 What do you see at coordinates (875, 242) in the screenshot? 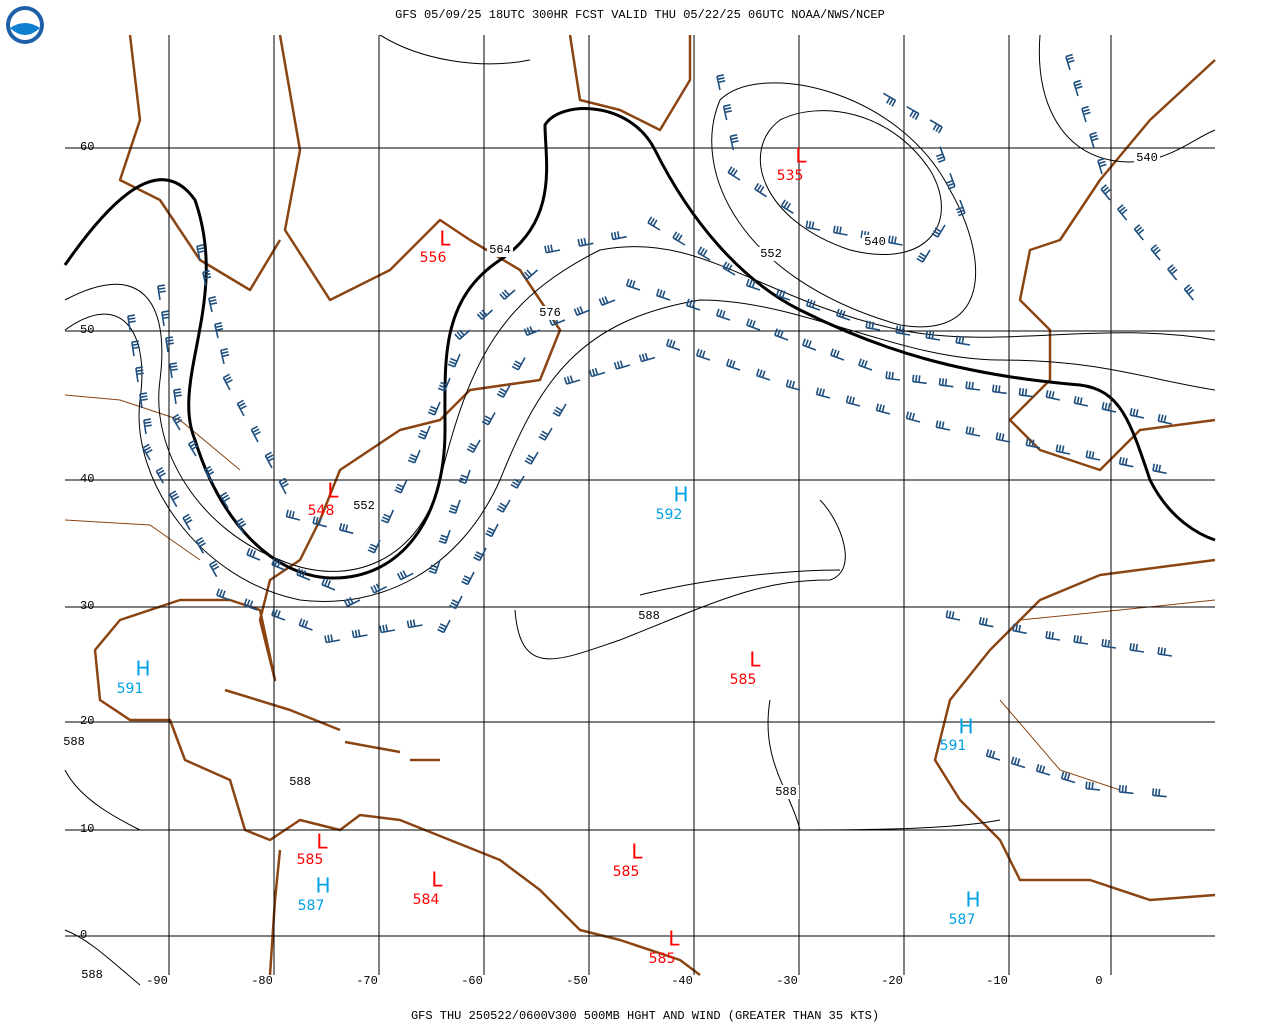
I see `contour-label: 540` at bounding box center [875, 242].